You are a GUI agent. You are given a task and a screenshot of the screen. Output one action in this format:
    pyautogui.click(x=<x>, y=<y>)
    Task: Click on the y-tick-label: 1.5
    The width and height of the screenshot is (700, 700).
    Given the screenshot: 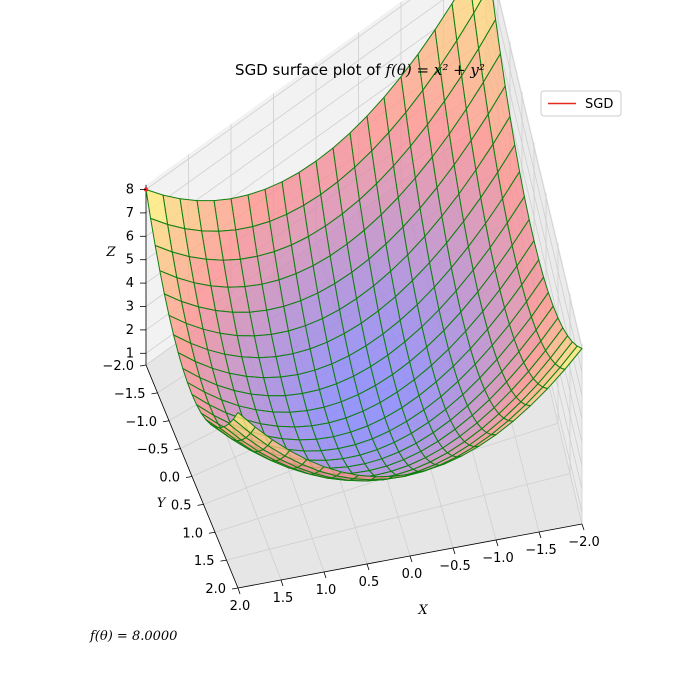 What is the action you would take?
    pyautogui.click(x=204, y=561)
    